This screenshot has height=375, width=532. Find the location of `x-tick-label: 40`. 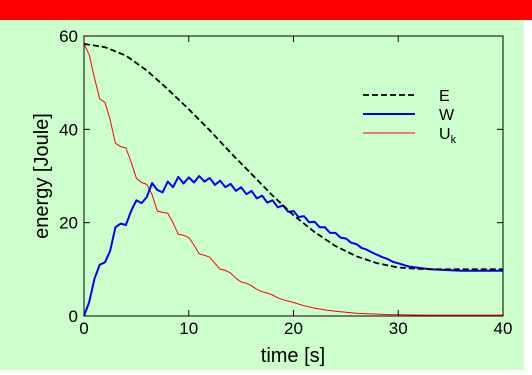

x-tick-label: 40 is located at coordinates (503, 328).